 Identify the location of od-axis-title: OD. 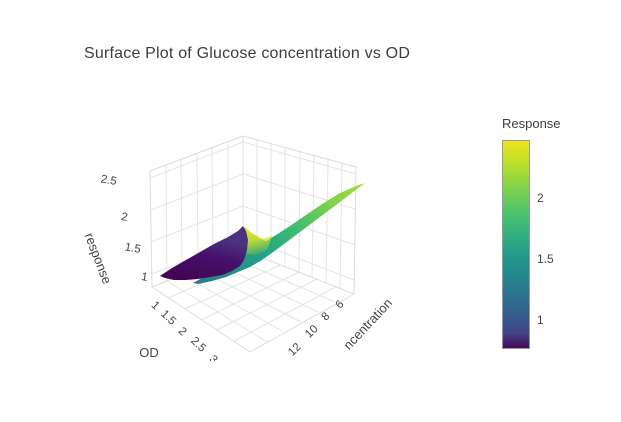
(149, 352).